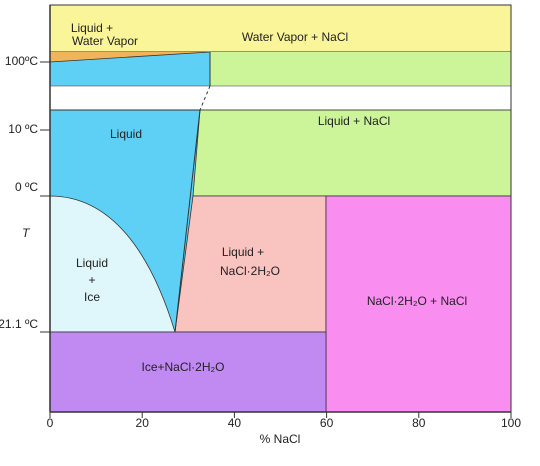  What do you see at coordinates (112, 264) in the screenshot?
I see `region-liquid-ice` at bounding box center [112, 264].